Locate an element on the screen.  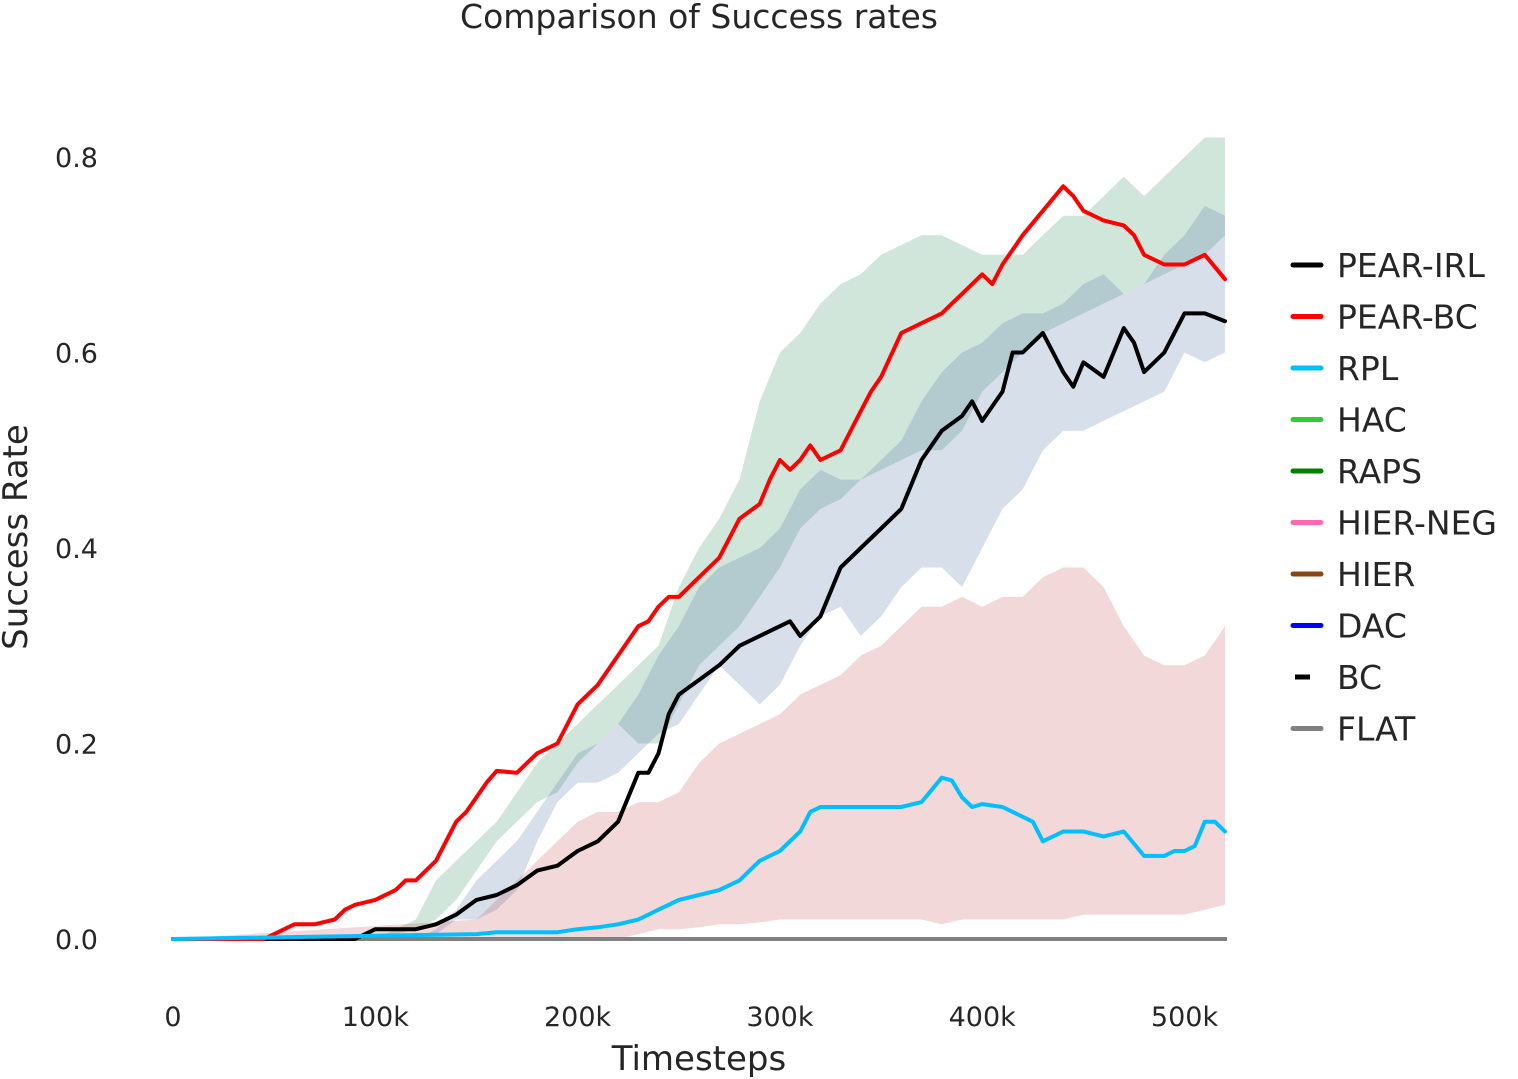
legend-label: HIER is located at coordinates (1376, 574).